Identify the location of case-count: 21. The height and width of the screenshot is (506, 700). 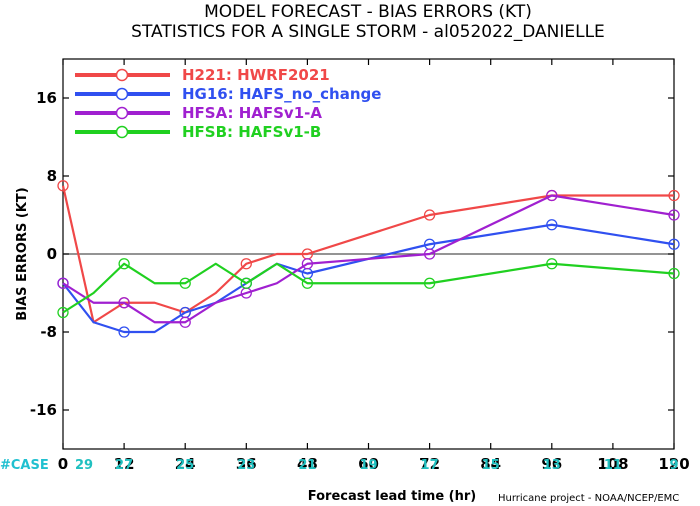
(307, 465).